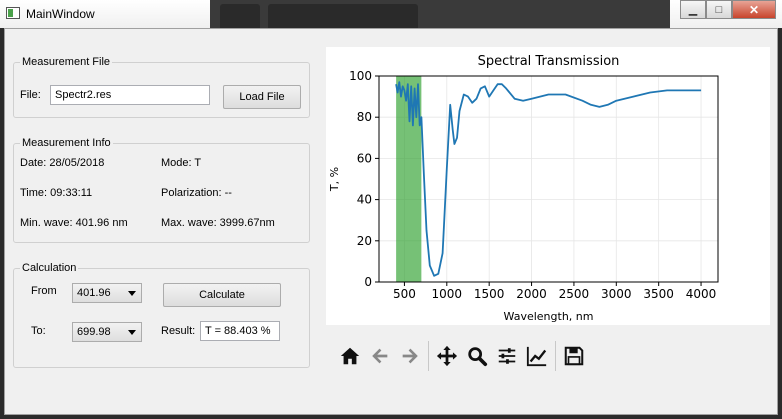  Describe the element at coordinates (531, 294) in the screenshot. I see `x-tick-label: 2000` at that location.